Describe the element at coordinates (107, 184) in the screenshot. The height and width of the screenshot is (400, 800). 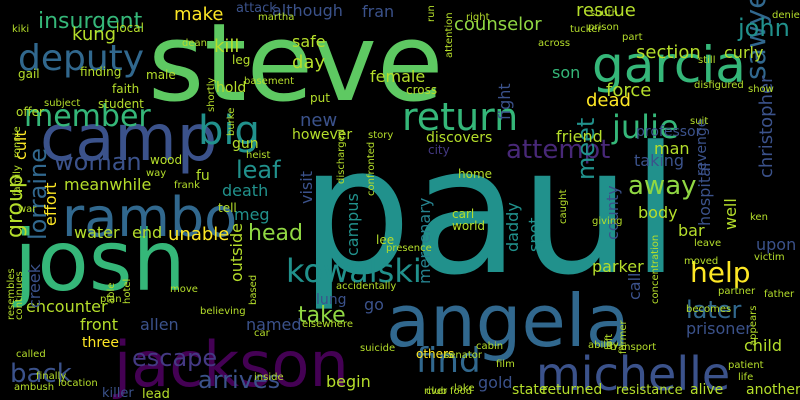
I see `word-meanwhile: meanwhile` at that location.